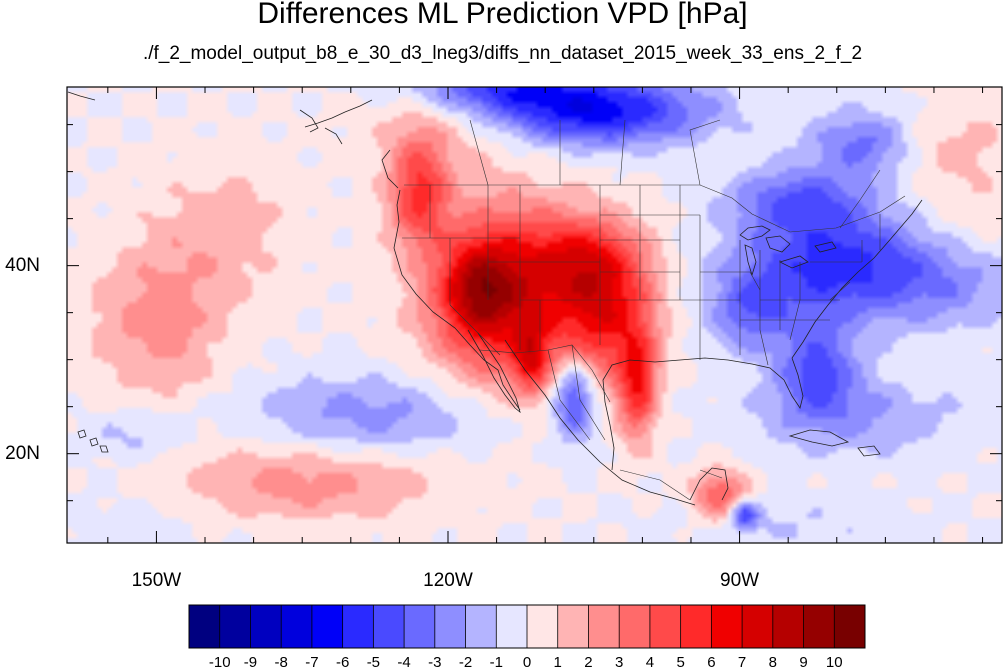 The image size is (1005, 672). What do you see at coordinates (219, 662) in the screenshot?
I see `colorbar-label: -10` at bounding box center [219, 662].